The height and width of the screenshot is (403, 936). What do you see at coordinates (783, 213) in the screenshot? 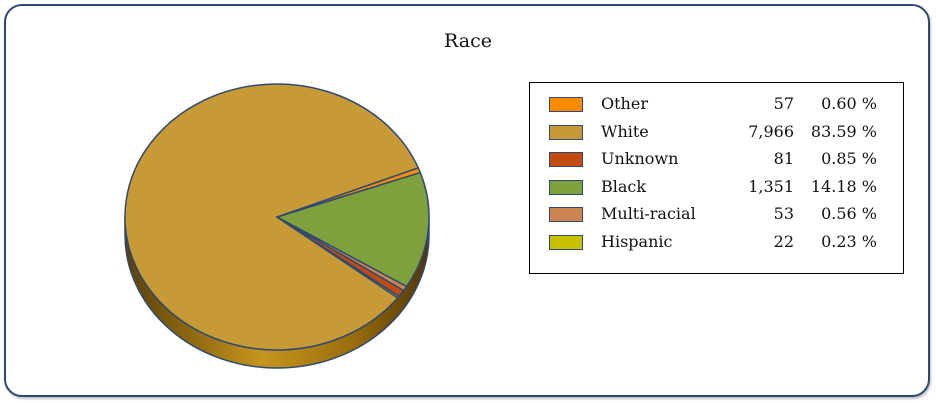
I see `legend-count: 53` at bounding box center [783, 213].